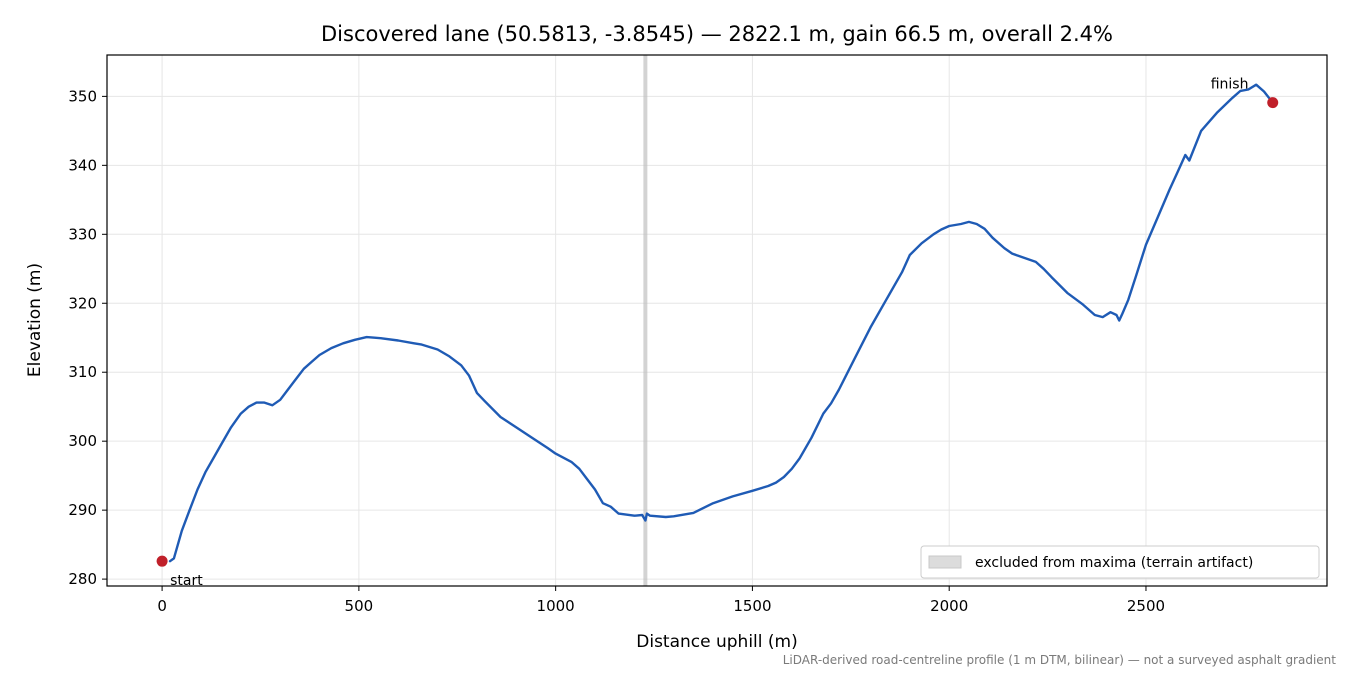 The image size is (1350, 675). What do you see at coordinates (556, 606) in the screenshot?
I see `x-tick-label-1000: 1000` at bounding box center [556, 606].